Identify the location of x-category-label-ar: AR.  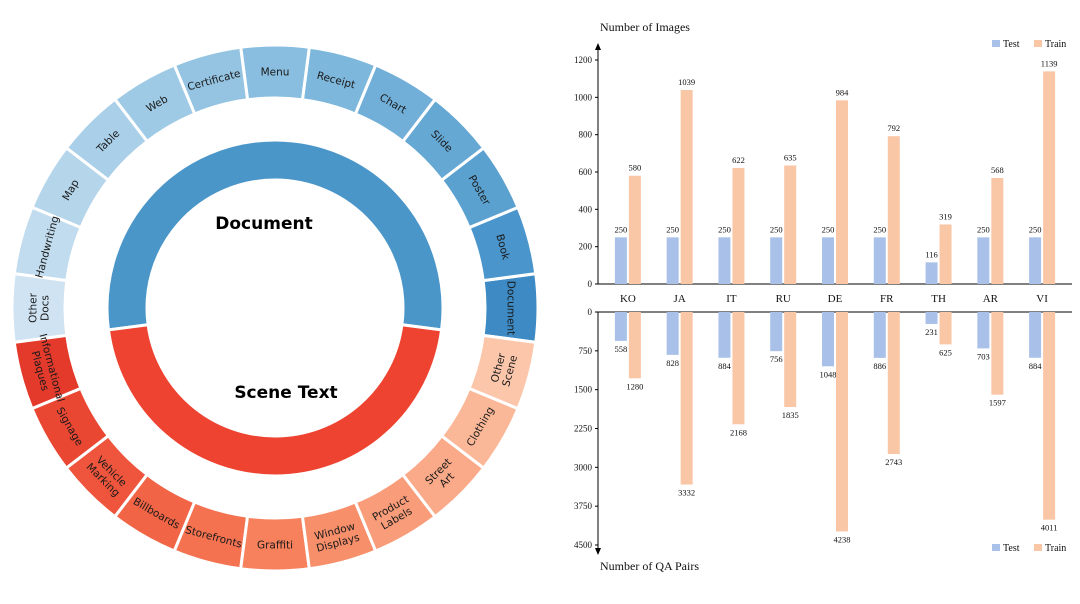
(991, 299).